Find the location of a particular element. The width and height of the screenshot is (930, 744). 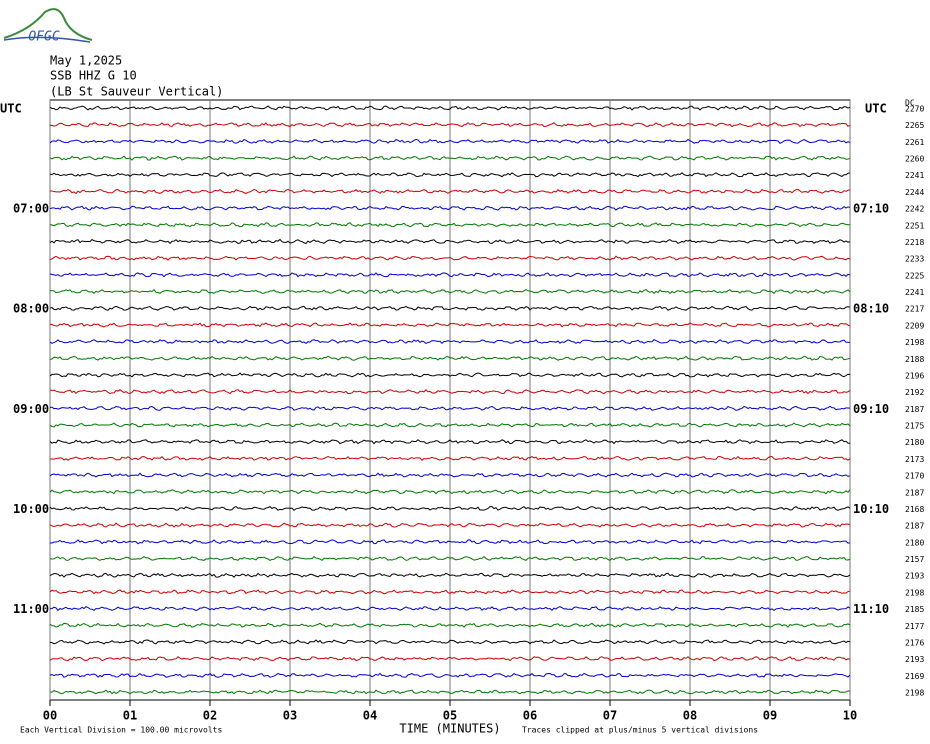

row-label: 09:00 is located at coordinates (31, 409).